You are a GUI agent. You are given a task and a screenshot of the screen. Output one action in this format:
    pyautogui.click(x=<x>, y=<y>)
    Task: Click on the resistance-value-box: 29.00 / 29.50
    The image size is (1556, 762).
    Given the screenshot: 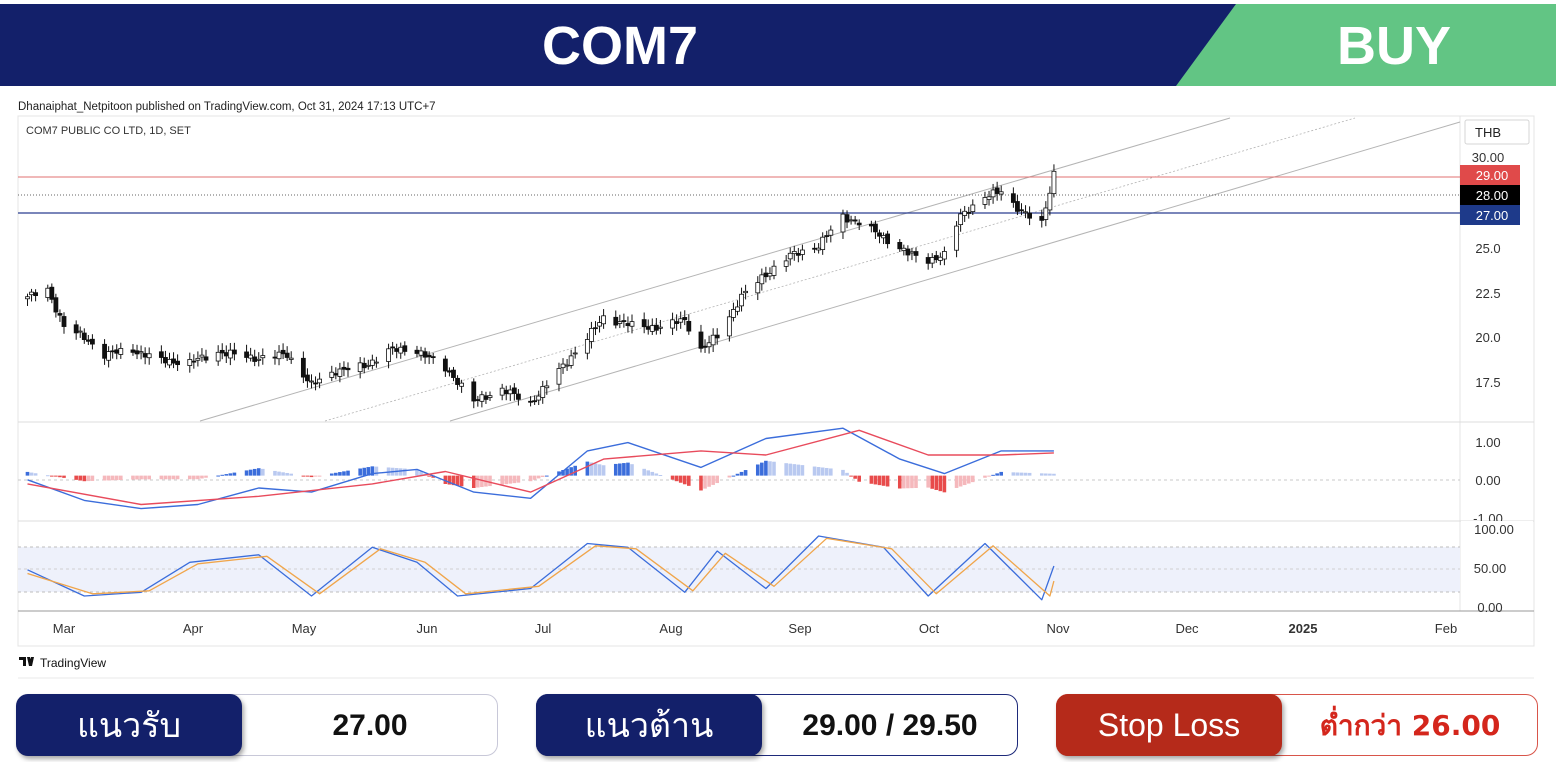 What is the action you would take?
    pyautogui.click(x=890, y=726)
    